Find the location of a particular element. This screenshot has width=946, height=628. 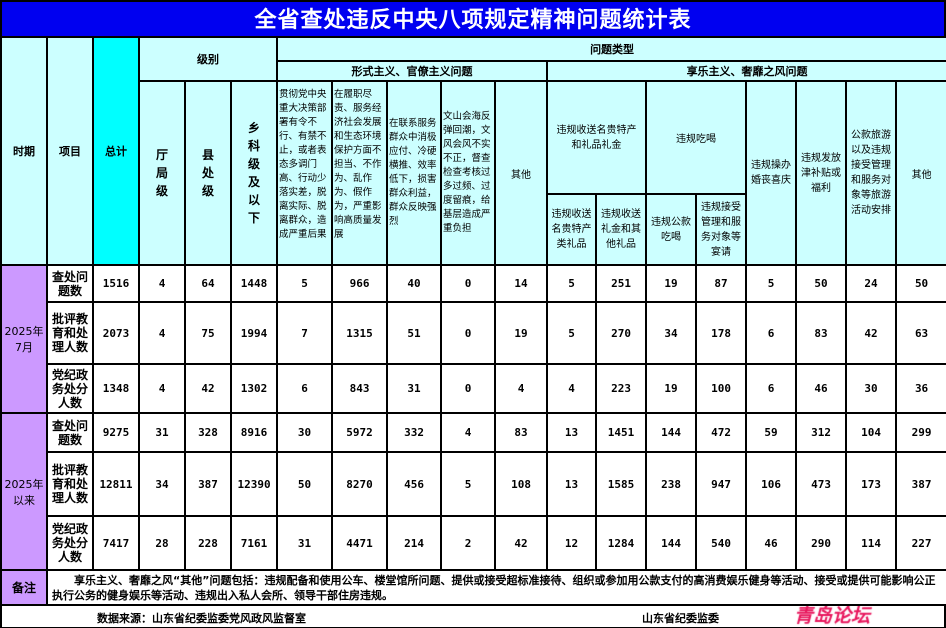

data-source: 数据来源：山东省纪委监委党风政风监督室 is located at coordinates (201, 618).